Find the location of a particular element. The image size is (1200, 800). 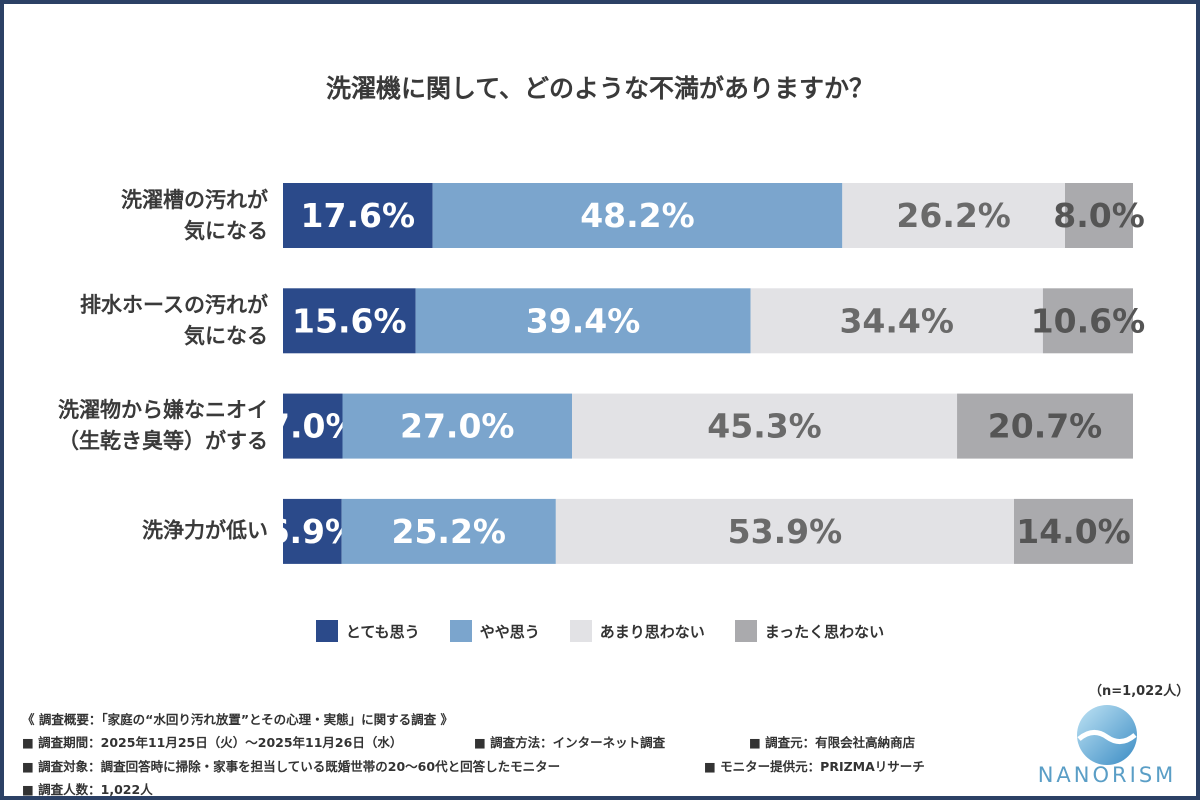

category-label: 排水ホースの汚れが 気になる is located at coordinates (174, 320).